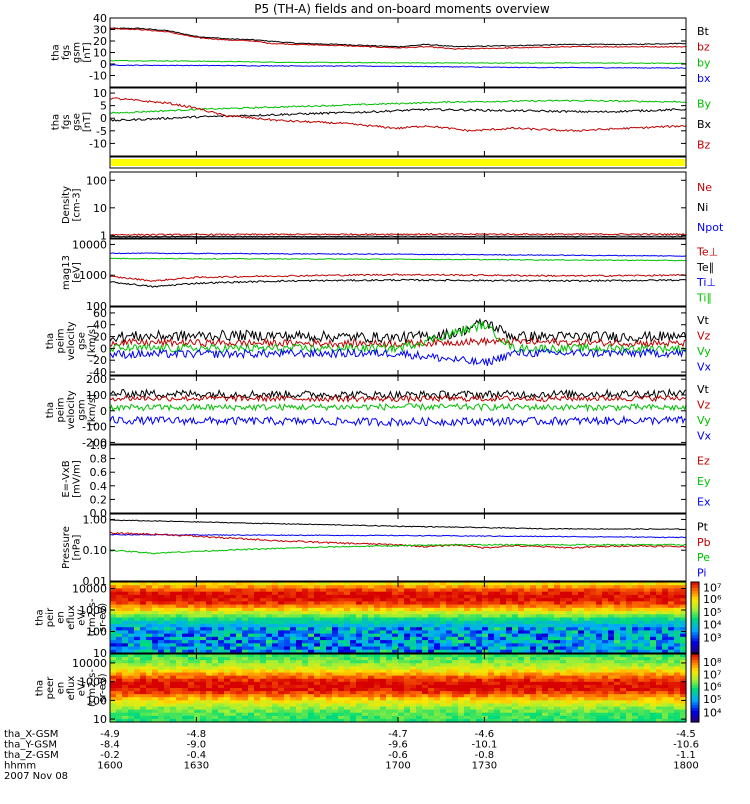 Image resolution: width=750 pixels, height=804 pixels. What do you see at coordinates (695, 681) in the screenshot?
I see `colorbar-cell` at bounding box center [695, 681].